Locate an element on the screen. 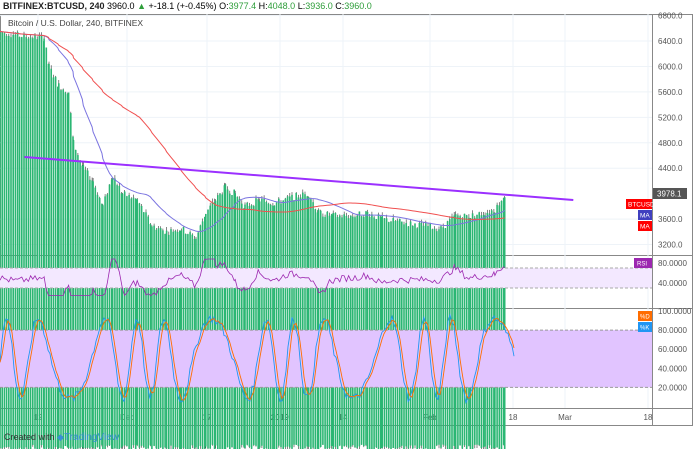 Image resolution: width=696 pixels, height=449 pixels. stoch-tick-label: 40.0000 is located at coordinates (672, 368).